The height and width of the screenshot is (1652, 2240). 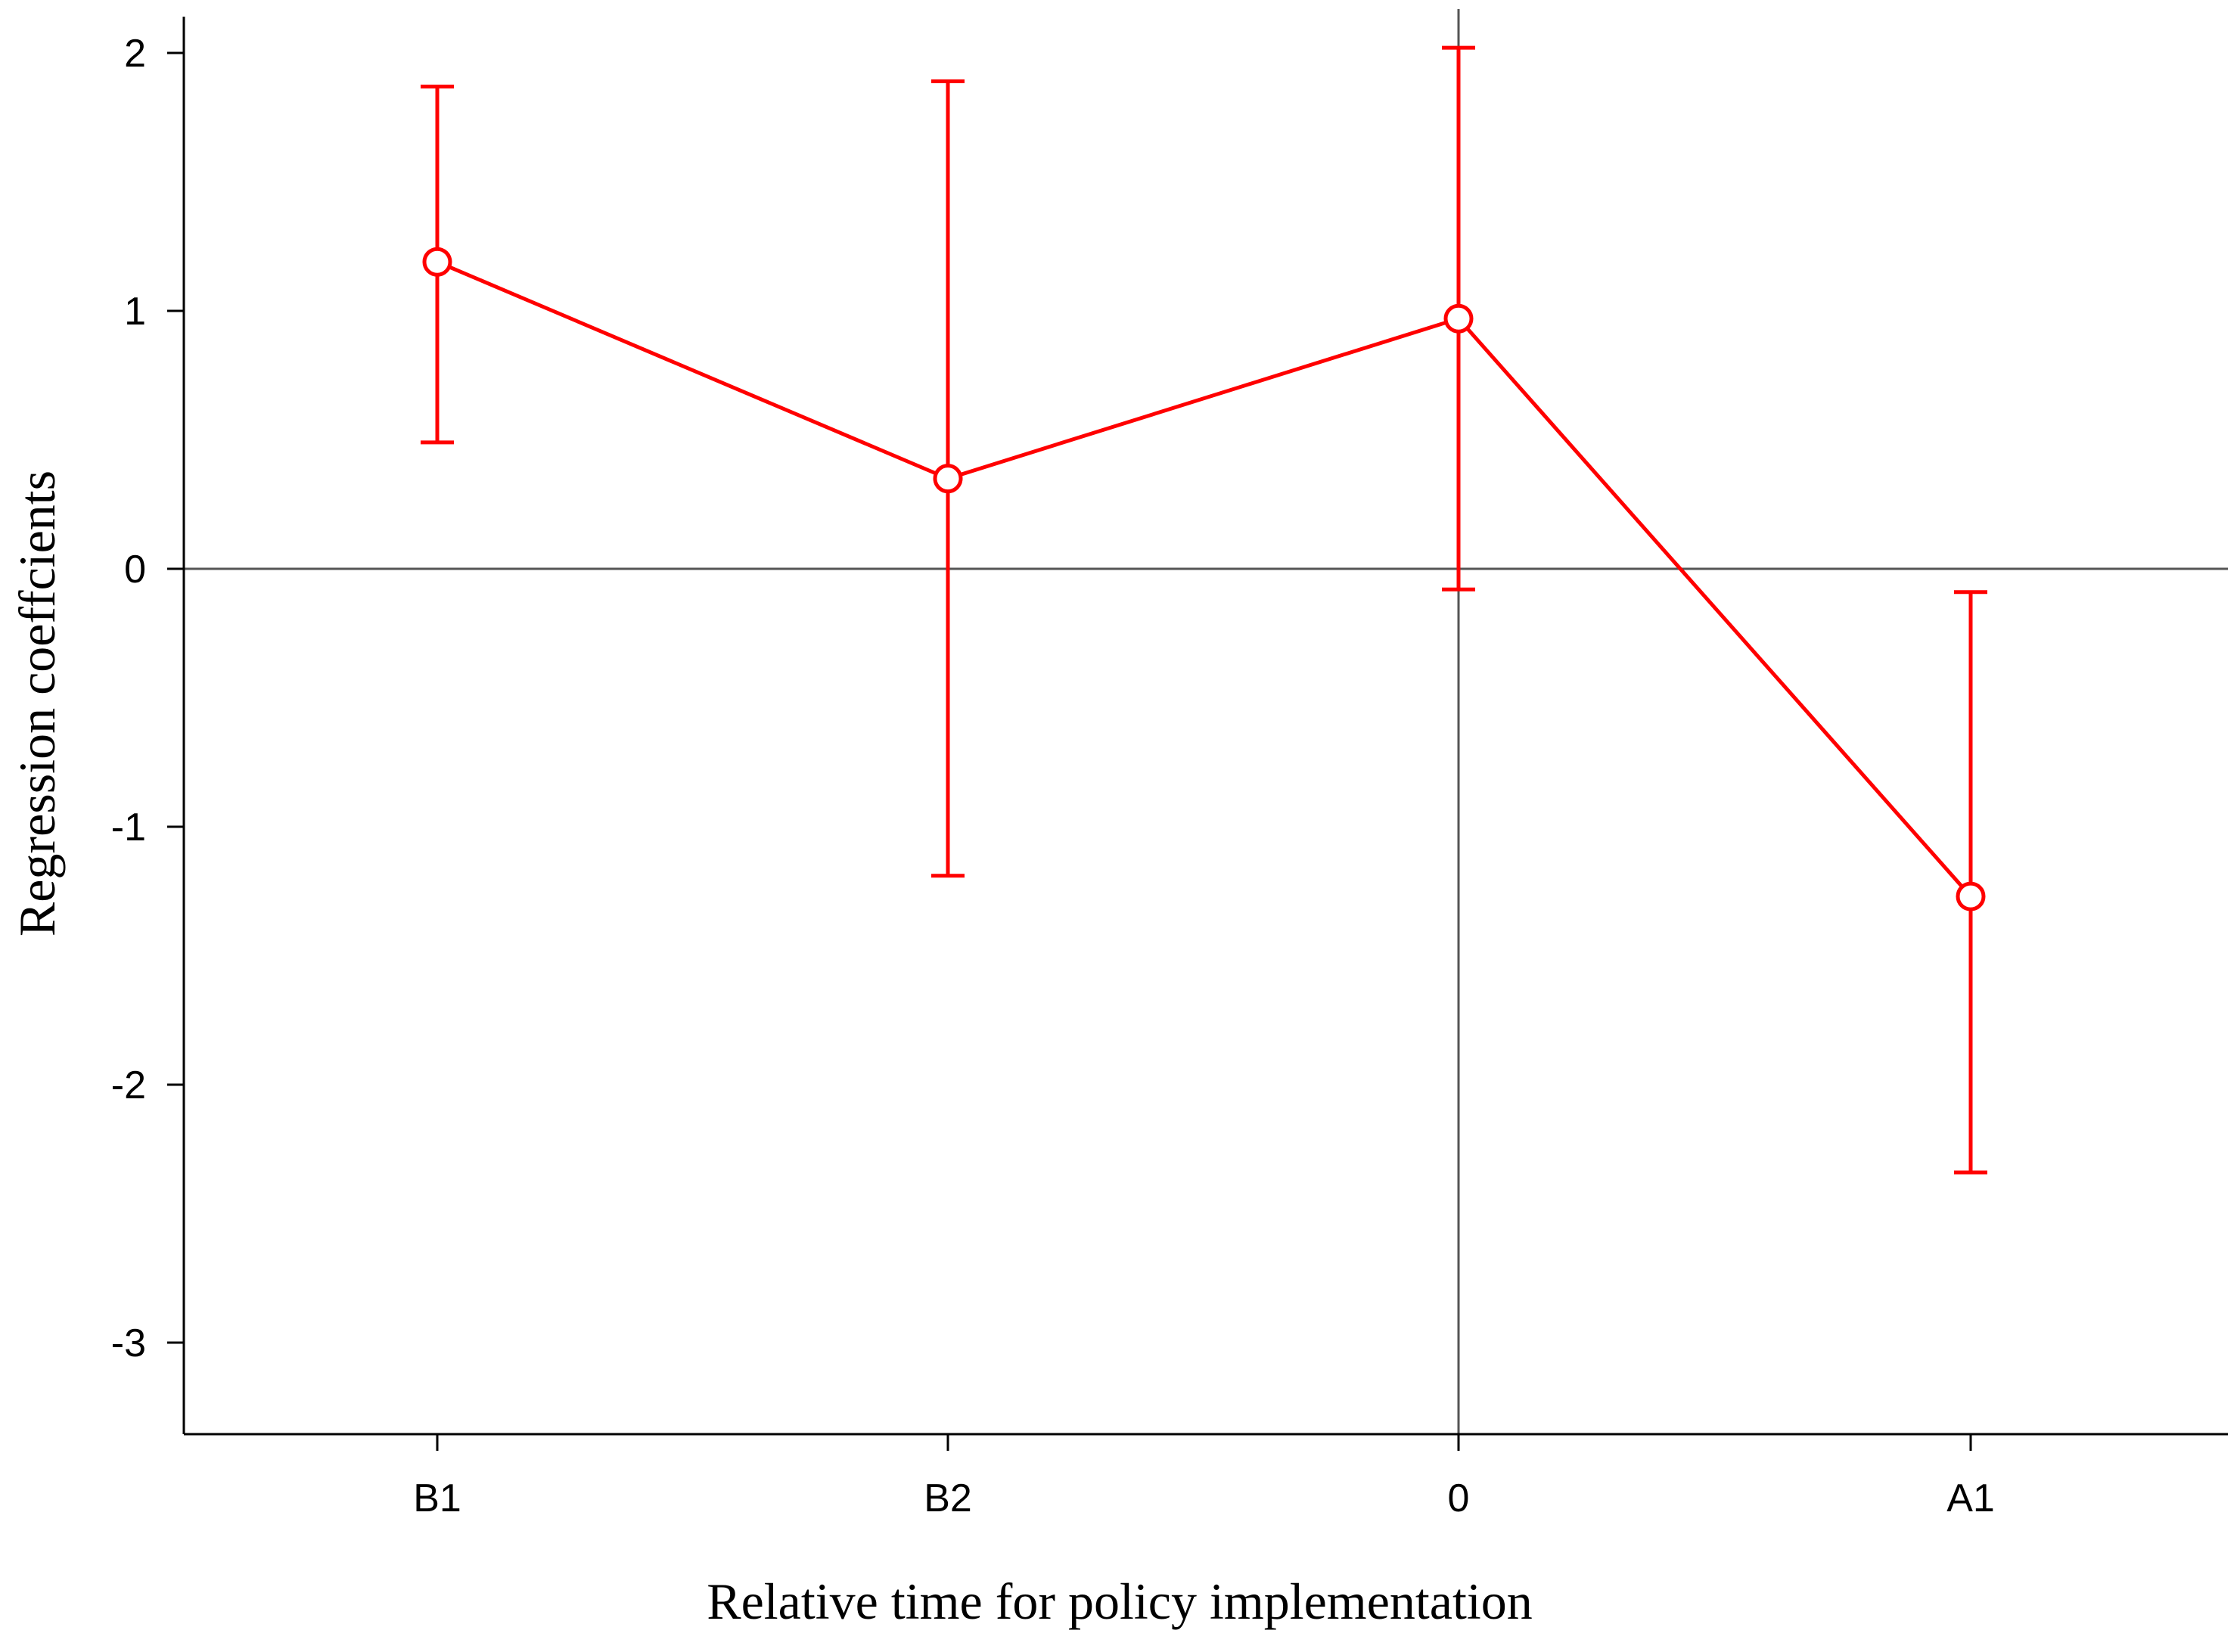 What do you see at coordinates (948, 1498) in the screenshot?
I see `x-tick-label: B2` at bounding box center [948, 1498].